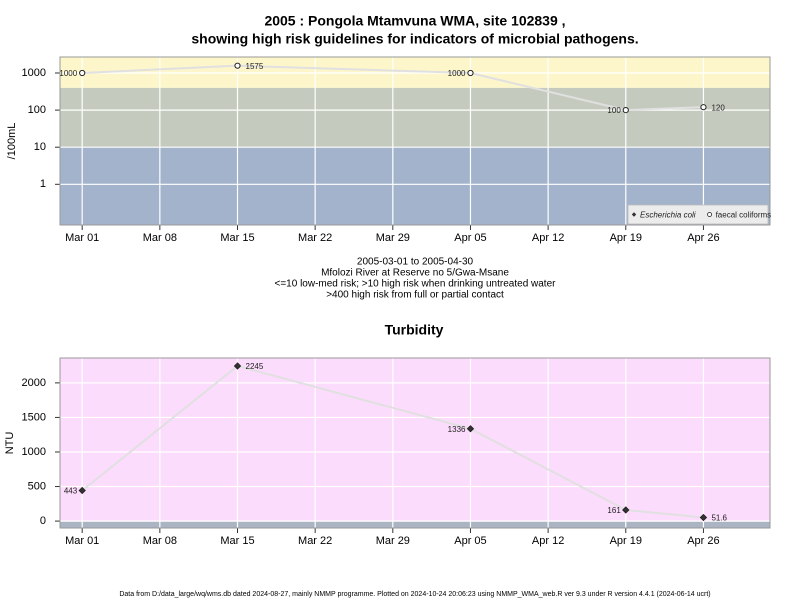  I want to click on y-tick-label: 500, so click(37, 486).